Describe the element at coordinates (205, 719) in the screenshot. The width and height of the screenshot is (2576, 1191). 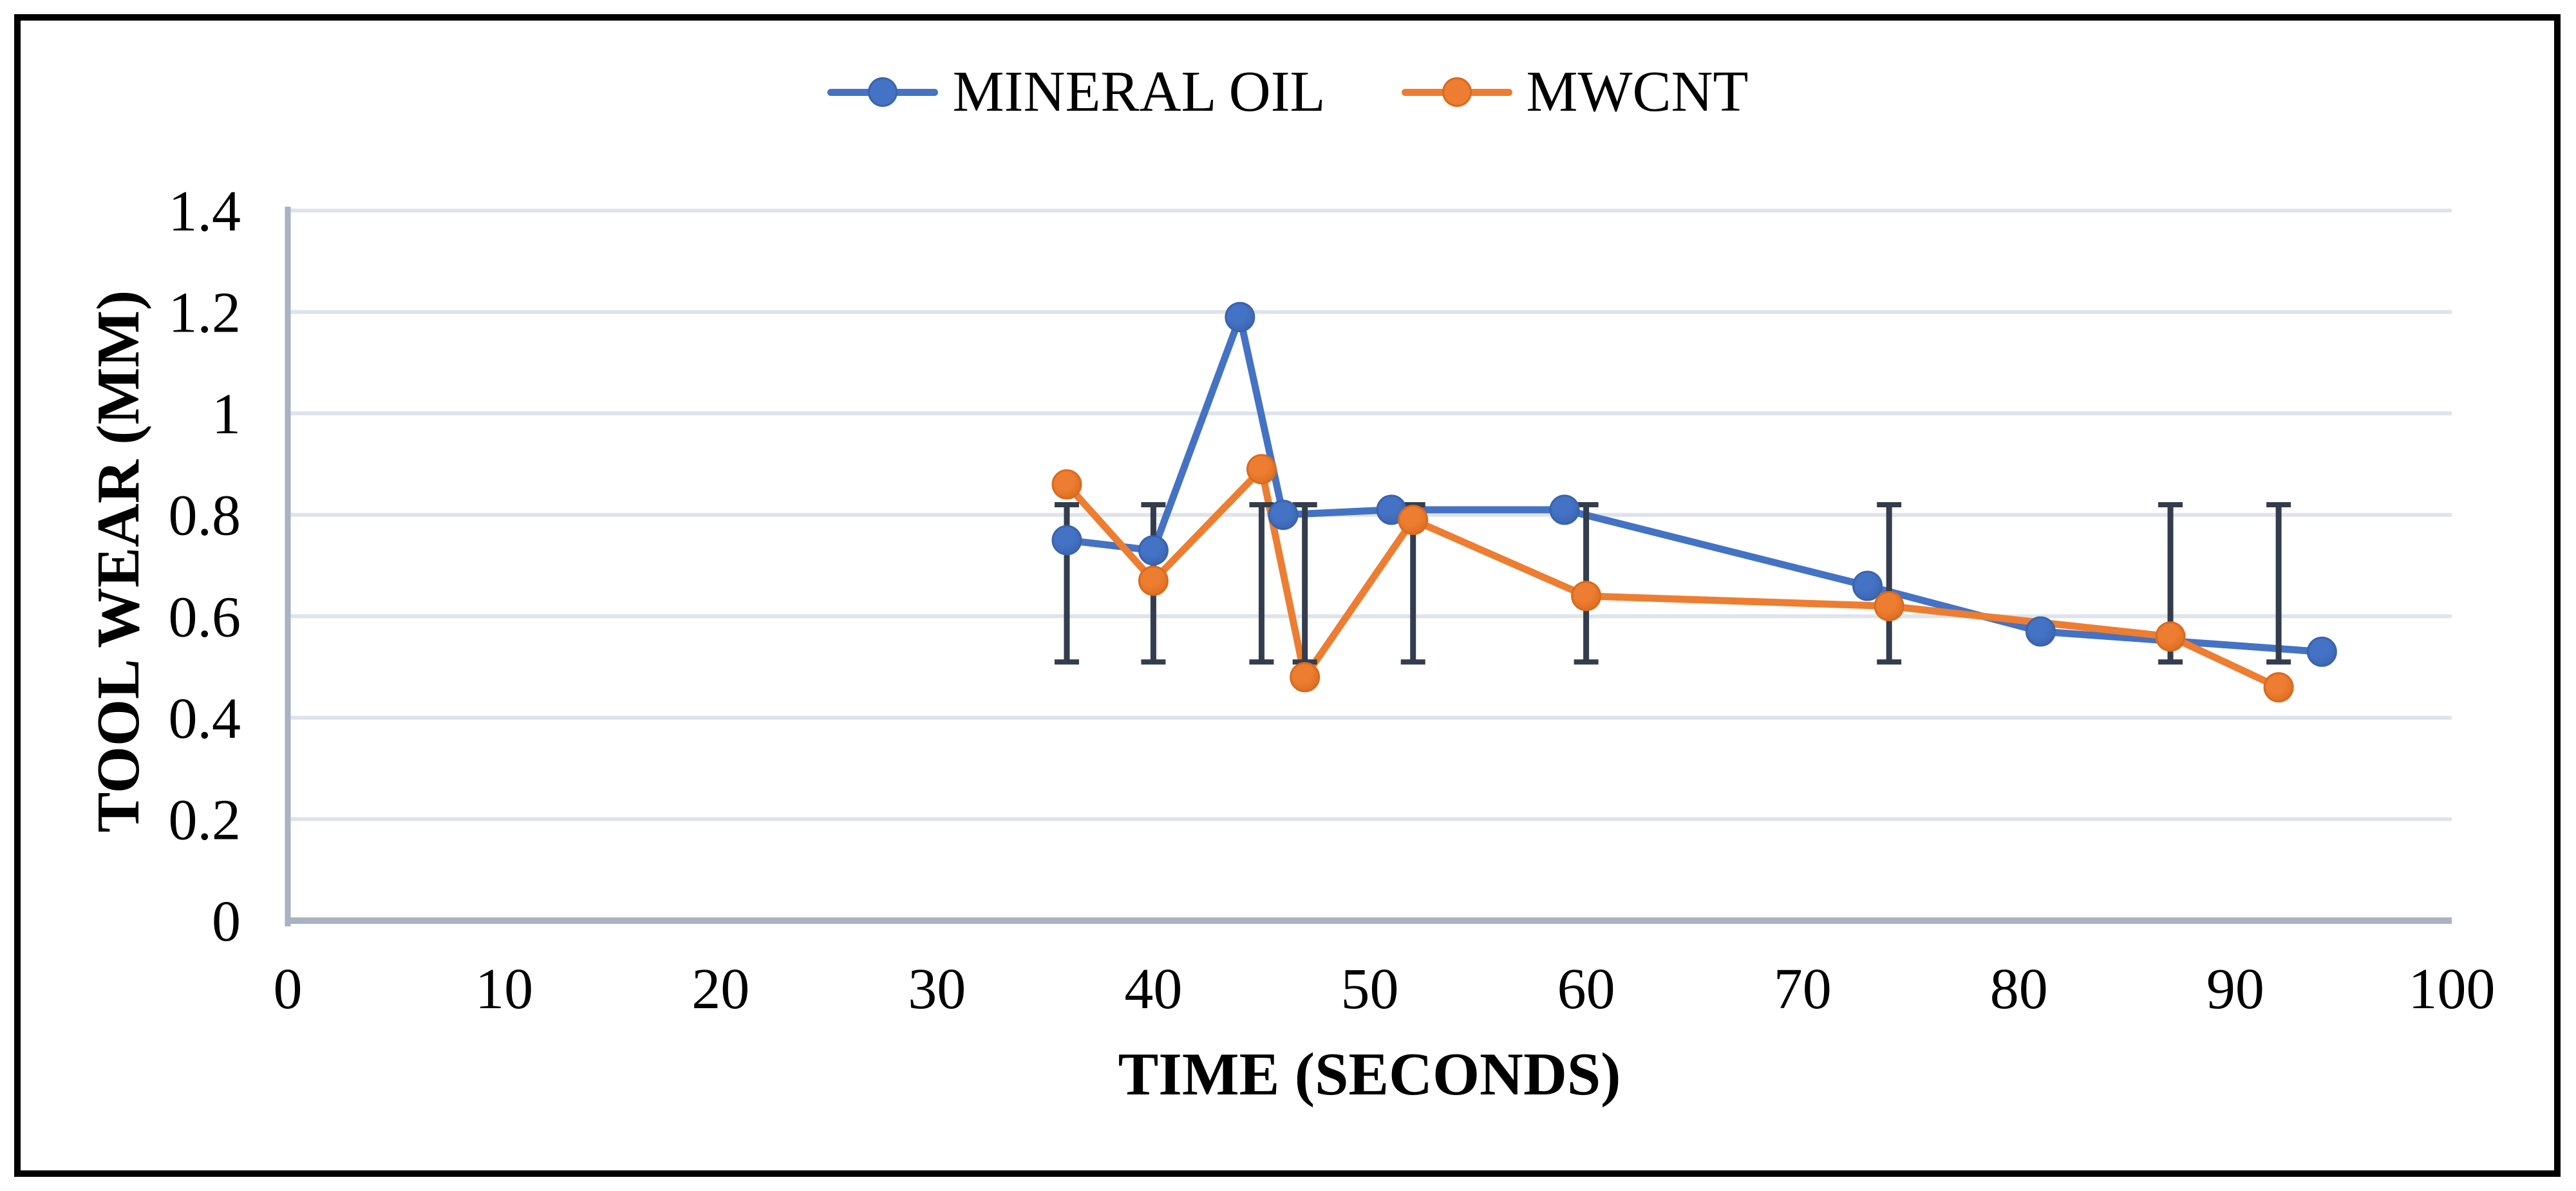
I see `y-tick-label: 0.4` at that location.